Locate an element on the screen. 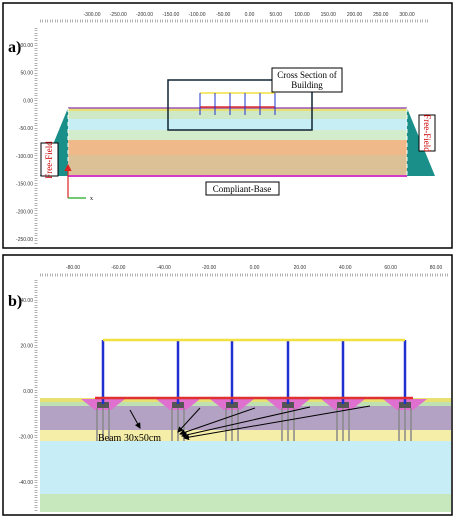  y-tick-label: -200.00 is located at coordinates (24, 212).